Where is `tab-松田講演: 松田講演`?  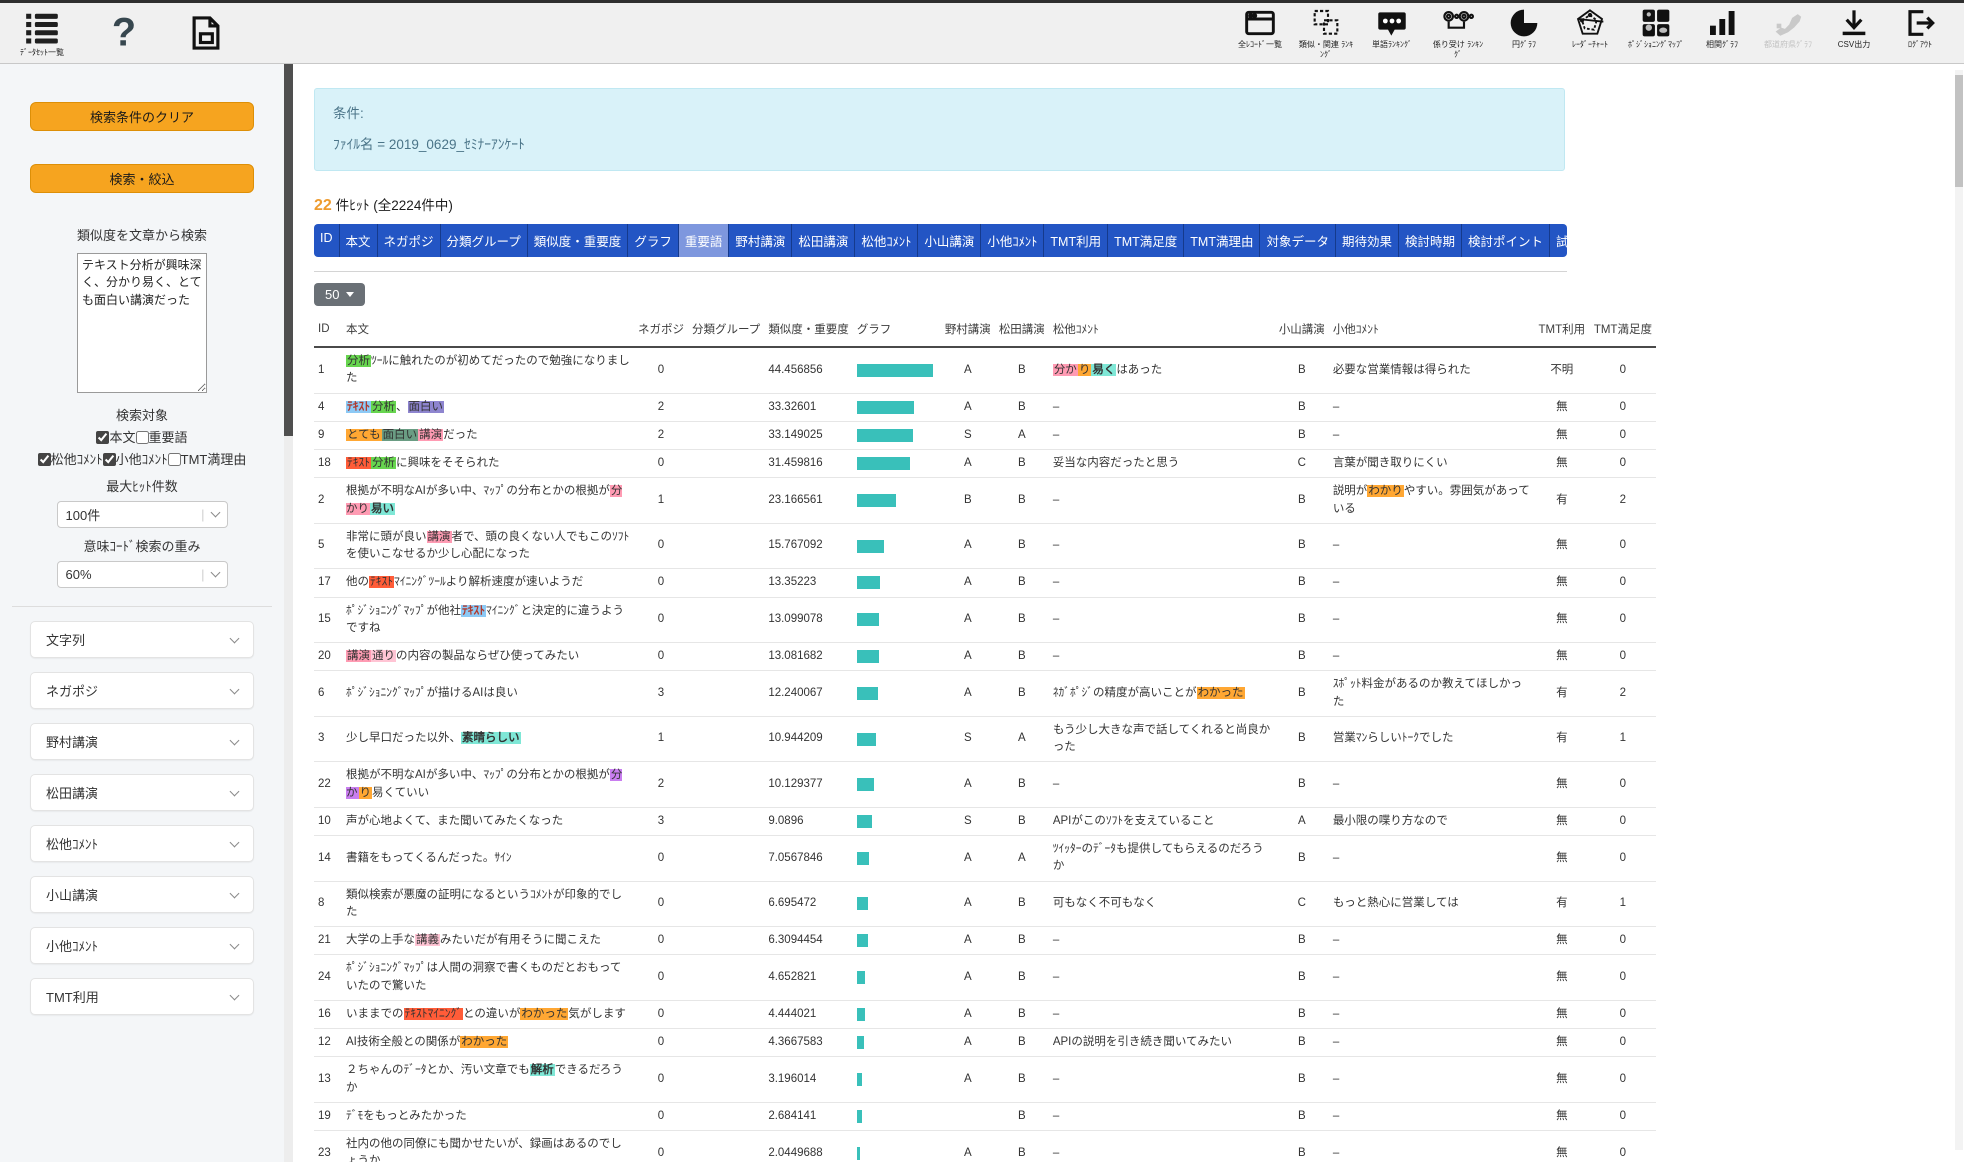
tab-松田講演: 松田講演 is located at coordinates (824, 240).